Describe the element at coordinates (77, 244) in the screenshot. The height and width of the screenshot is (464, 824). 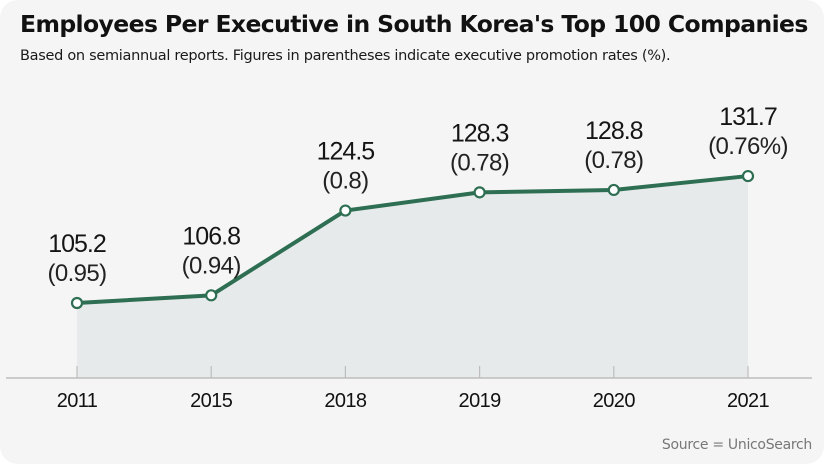
I see `value-label: 105.2` at that location.